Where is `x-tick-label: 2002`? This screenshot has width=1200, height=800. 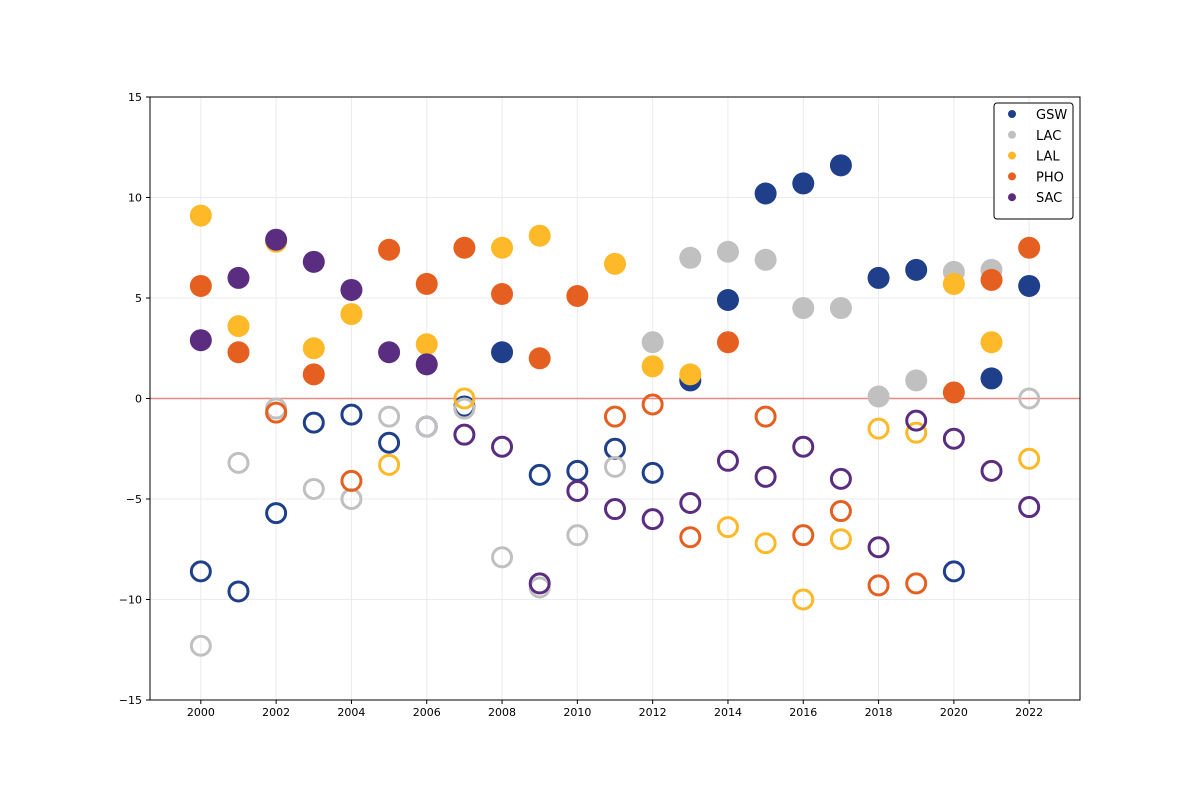 x-tick-label: 2002 is located at coordinates (276, 712).